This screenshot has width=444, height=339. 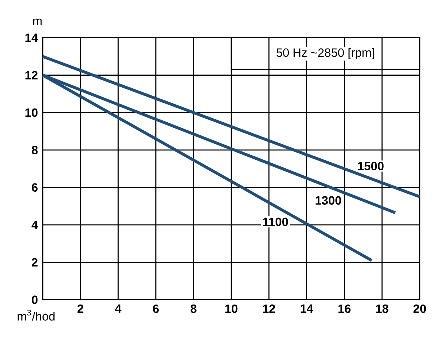 I want to click on series-label: 1100, so click(x=275, y=222).